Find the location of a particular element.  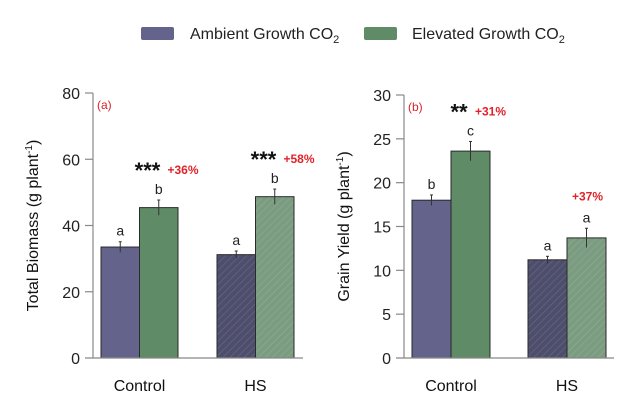

percent-increase: +37% is located at coordinates (587, 196).